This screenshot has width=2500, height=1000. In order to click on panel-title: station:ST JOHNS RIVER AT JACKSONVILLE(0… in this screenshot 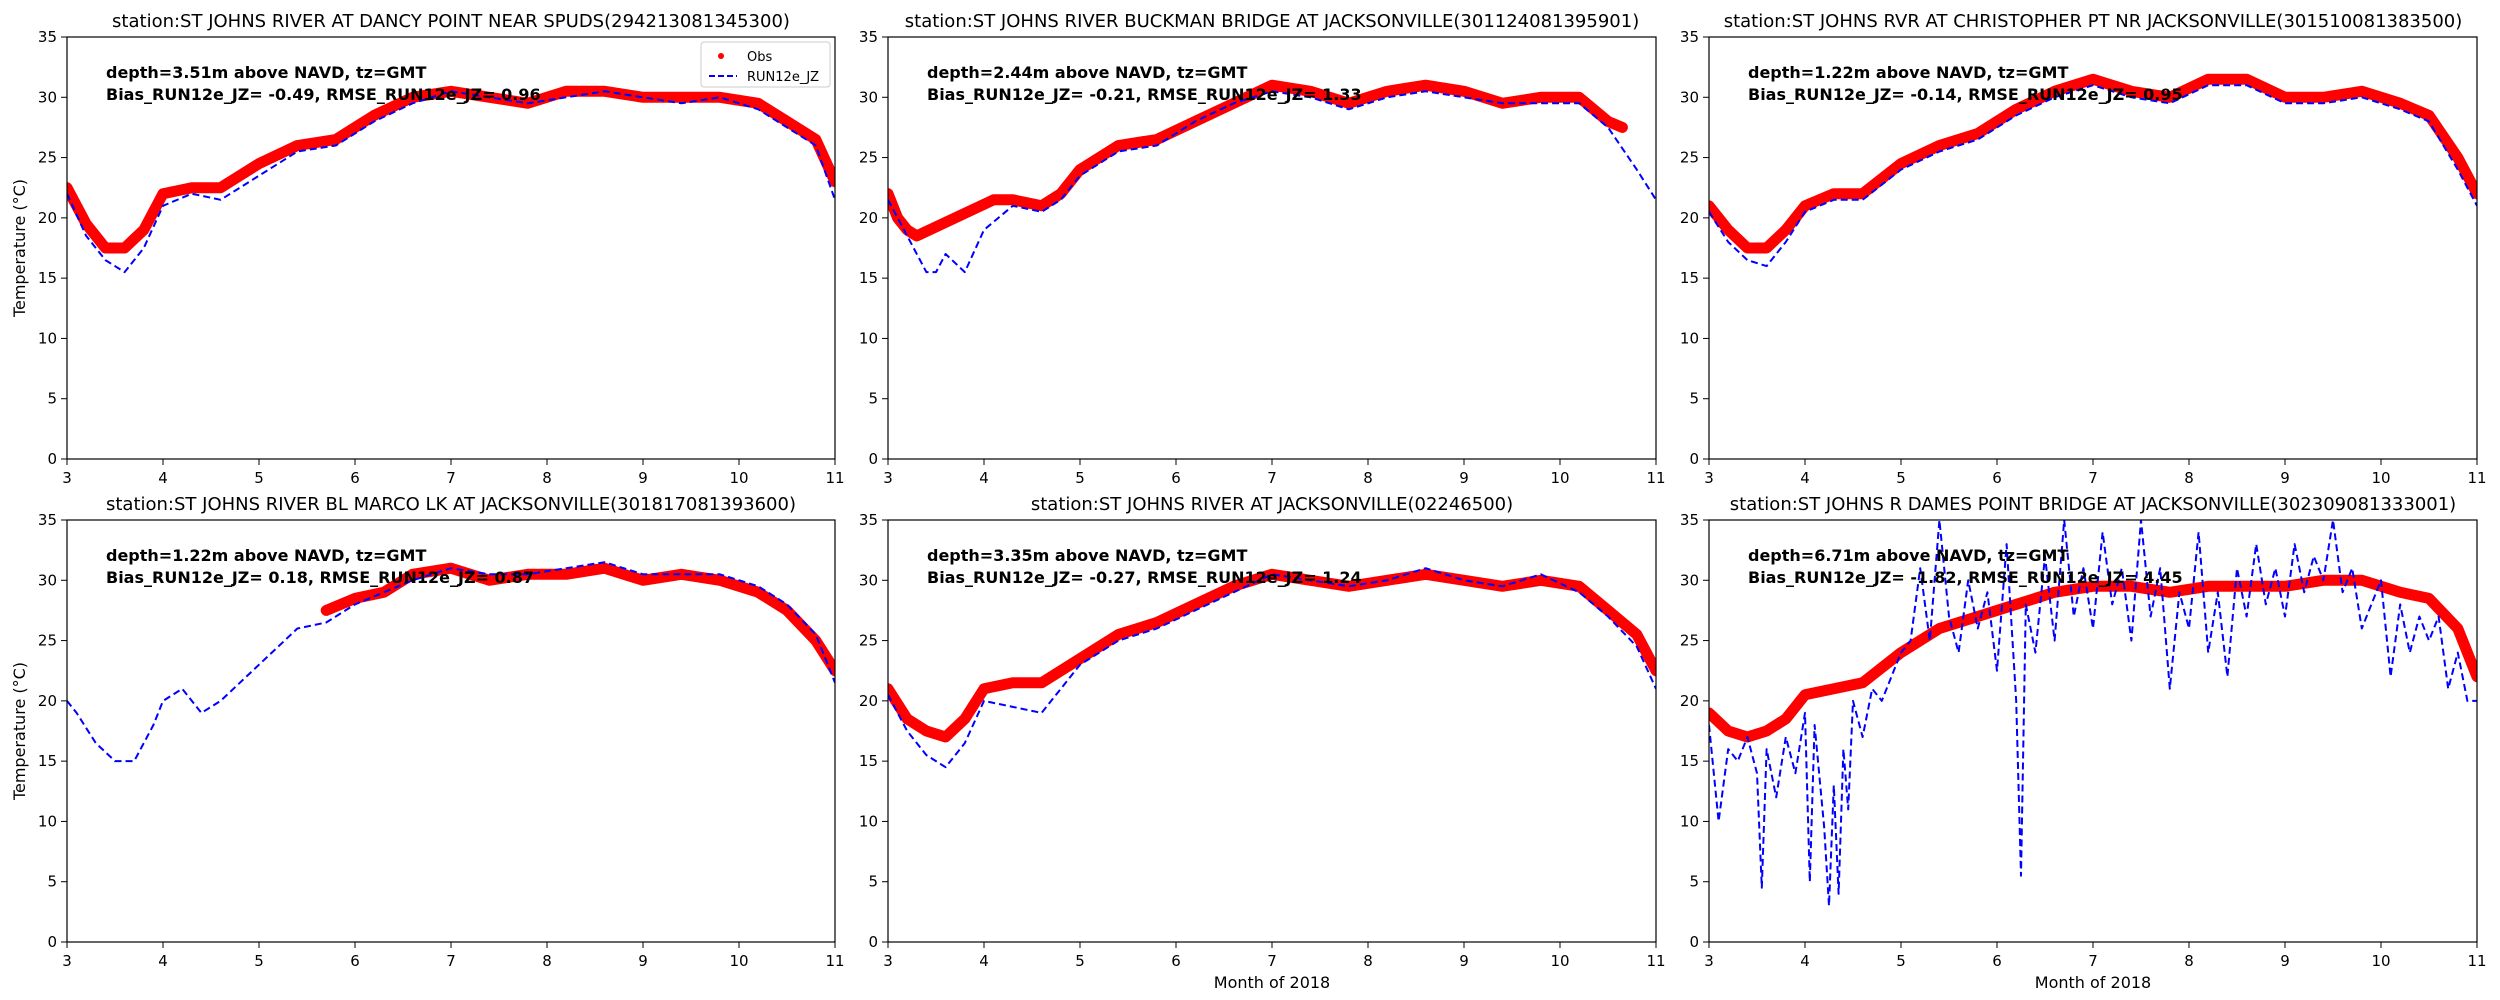, I will do `click(1272, 504)`.